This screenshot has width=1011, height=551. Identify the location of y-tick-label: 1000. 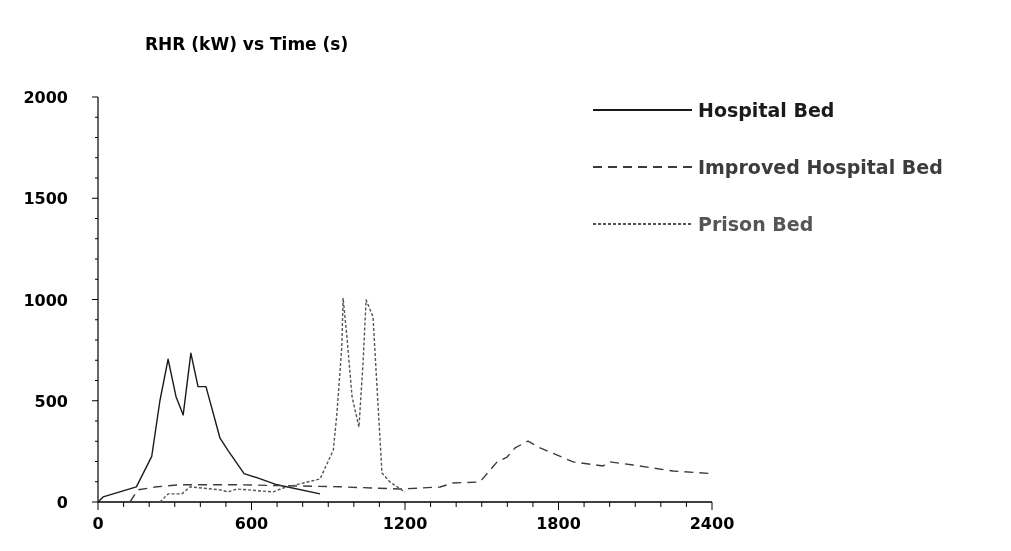
(45, 300).